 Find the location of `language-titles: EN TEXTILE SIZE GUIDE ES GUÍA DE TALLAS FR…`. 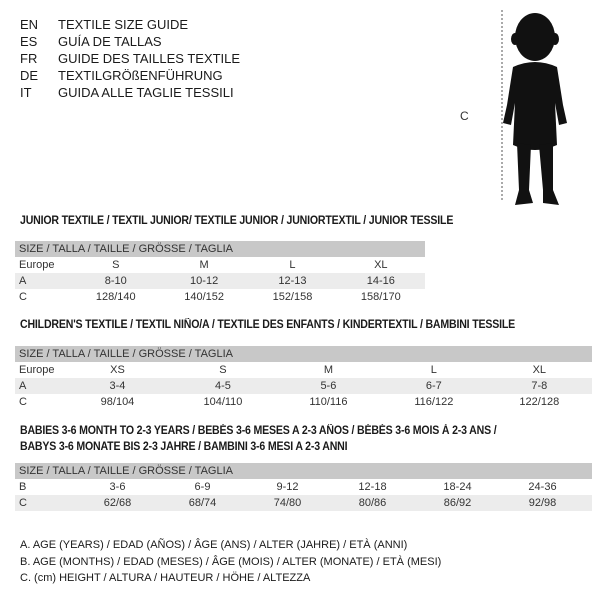

language-titles: EN TEXTILE SIZE GUIDE ES GUÍA DE TALLAS FR… is located at coordinates (130, 58).